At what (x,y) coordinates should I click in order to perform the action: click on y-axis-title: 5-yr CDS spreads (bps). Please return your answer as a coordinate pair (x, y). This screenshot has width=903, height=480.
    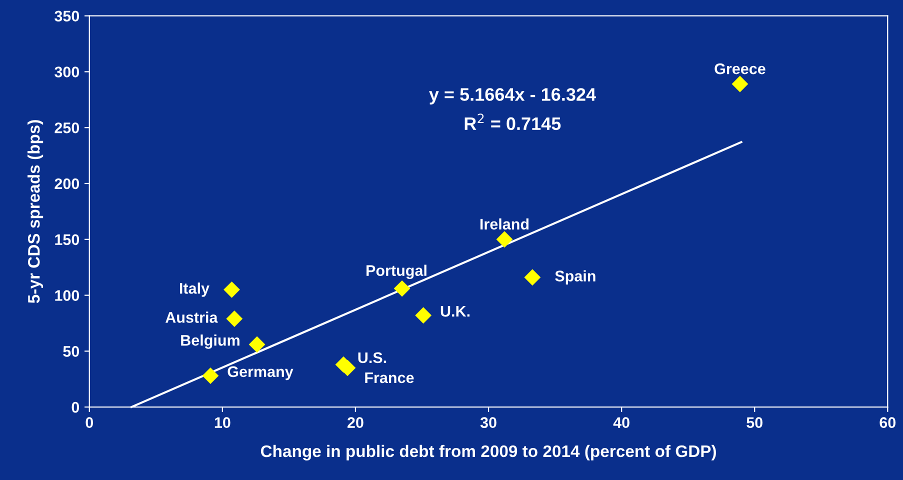
    Looking at the image, I should click on (36, 212).